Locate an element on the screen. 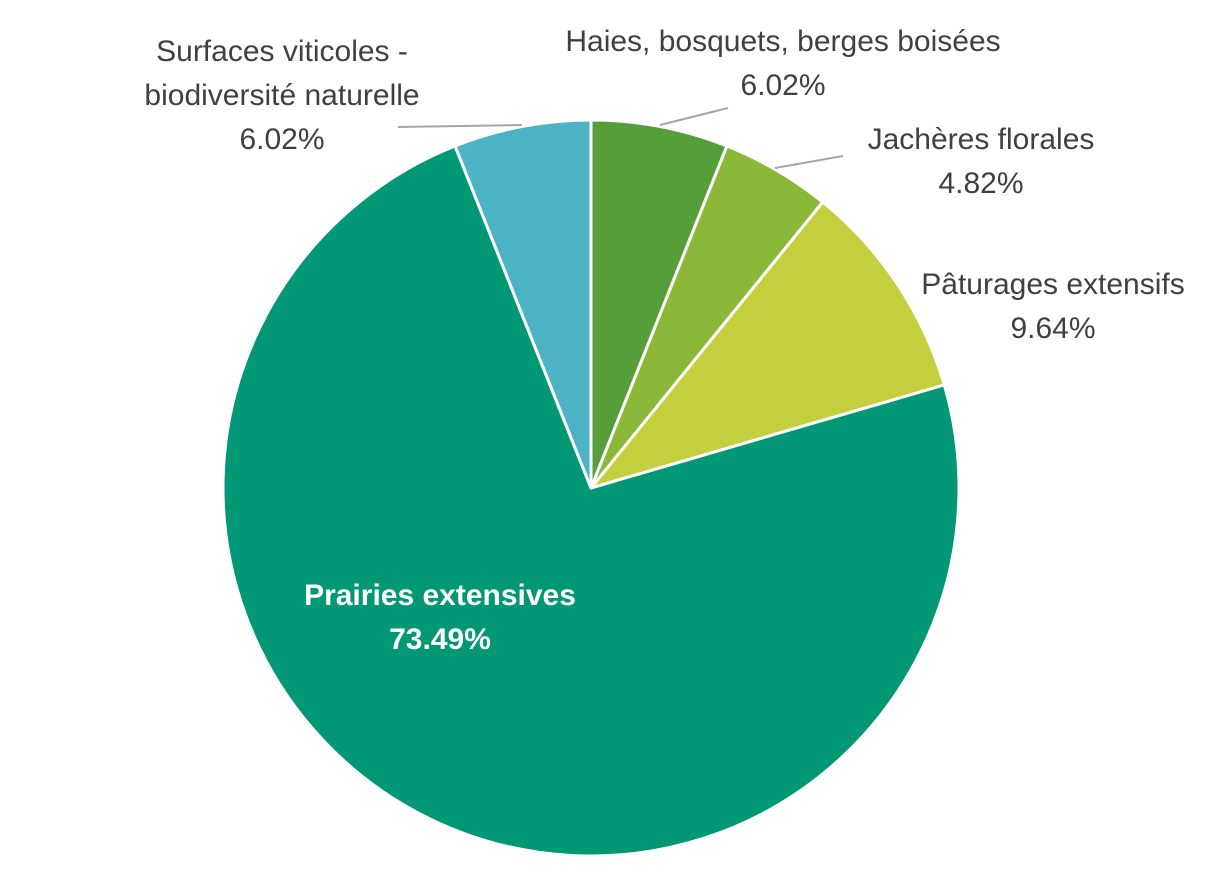 The width and height of the screenshot is (1230, 873). data-label: Prairies extensives 73.49% is located at coordinates (440, 618).